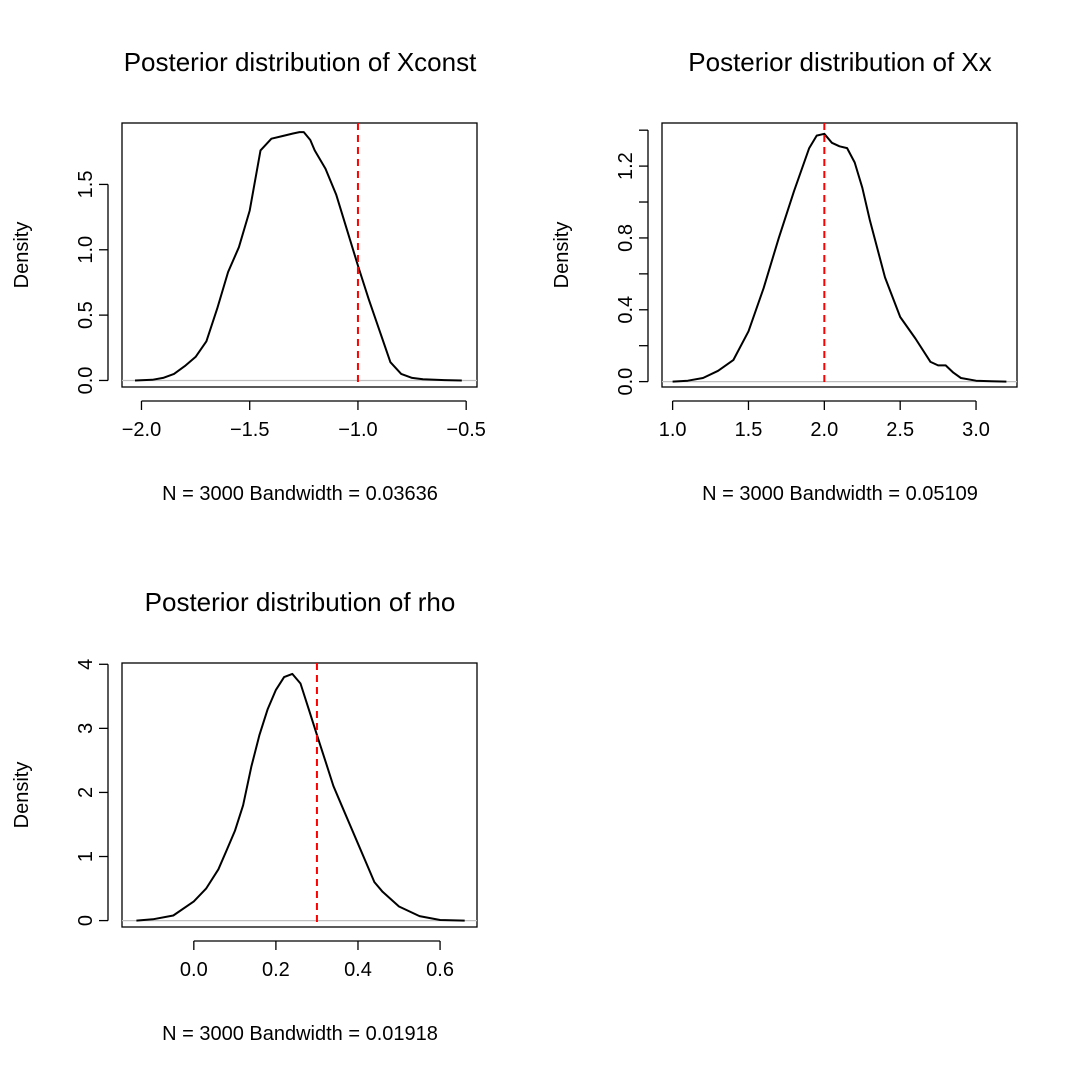  What do you see at coordinates (673, 430) in the screenshot?
I see `x-tick-label: 1.0` at bounding box center [673, 430].